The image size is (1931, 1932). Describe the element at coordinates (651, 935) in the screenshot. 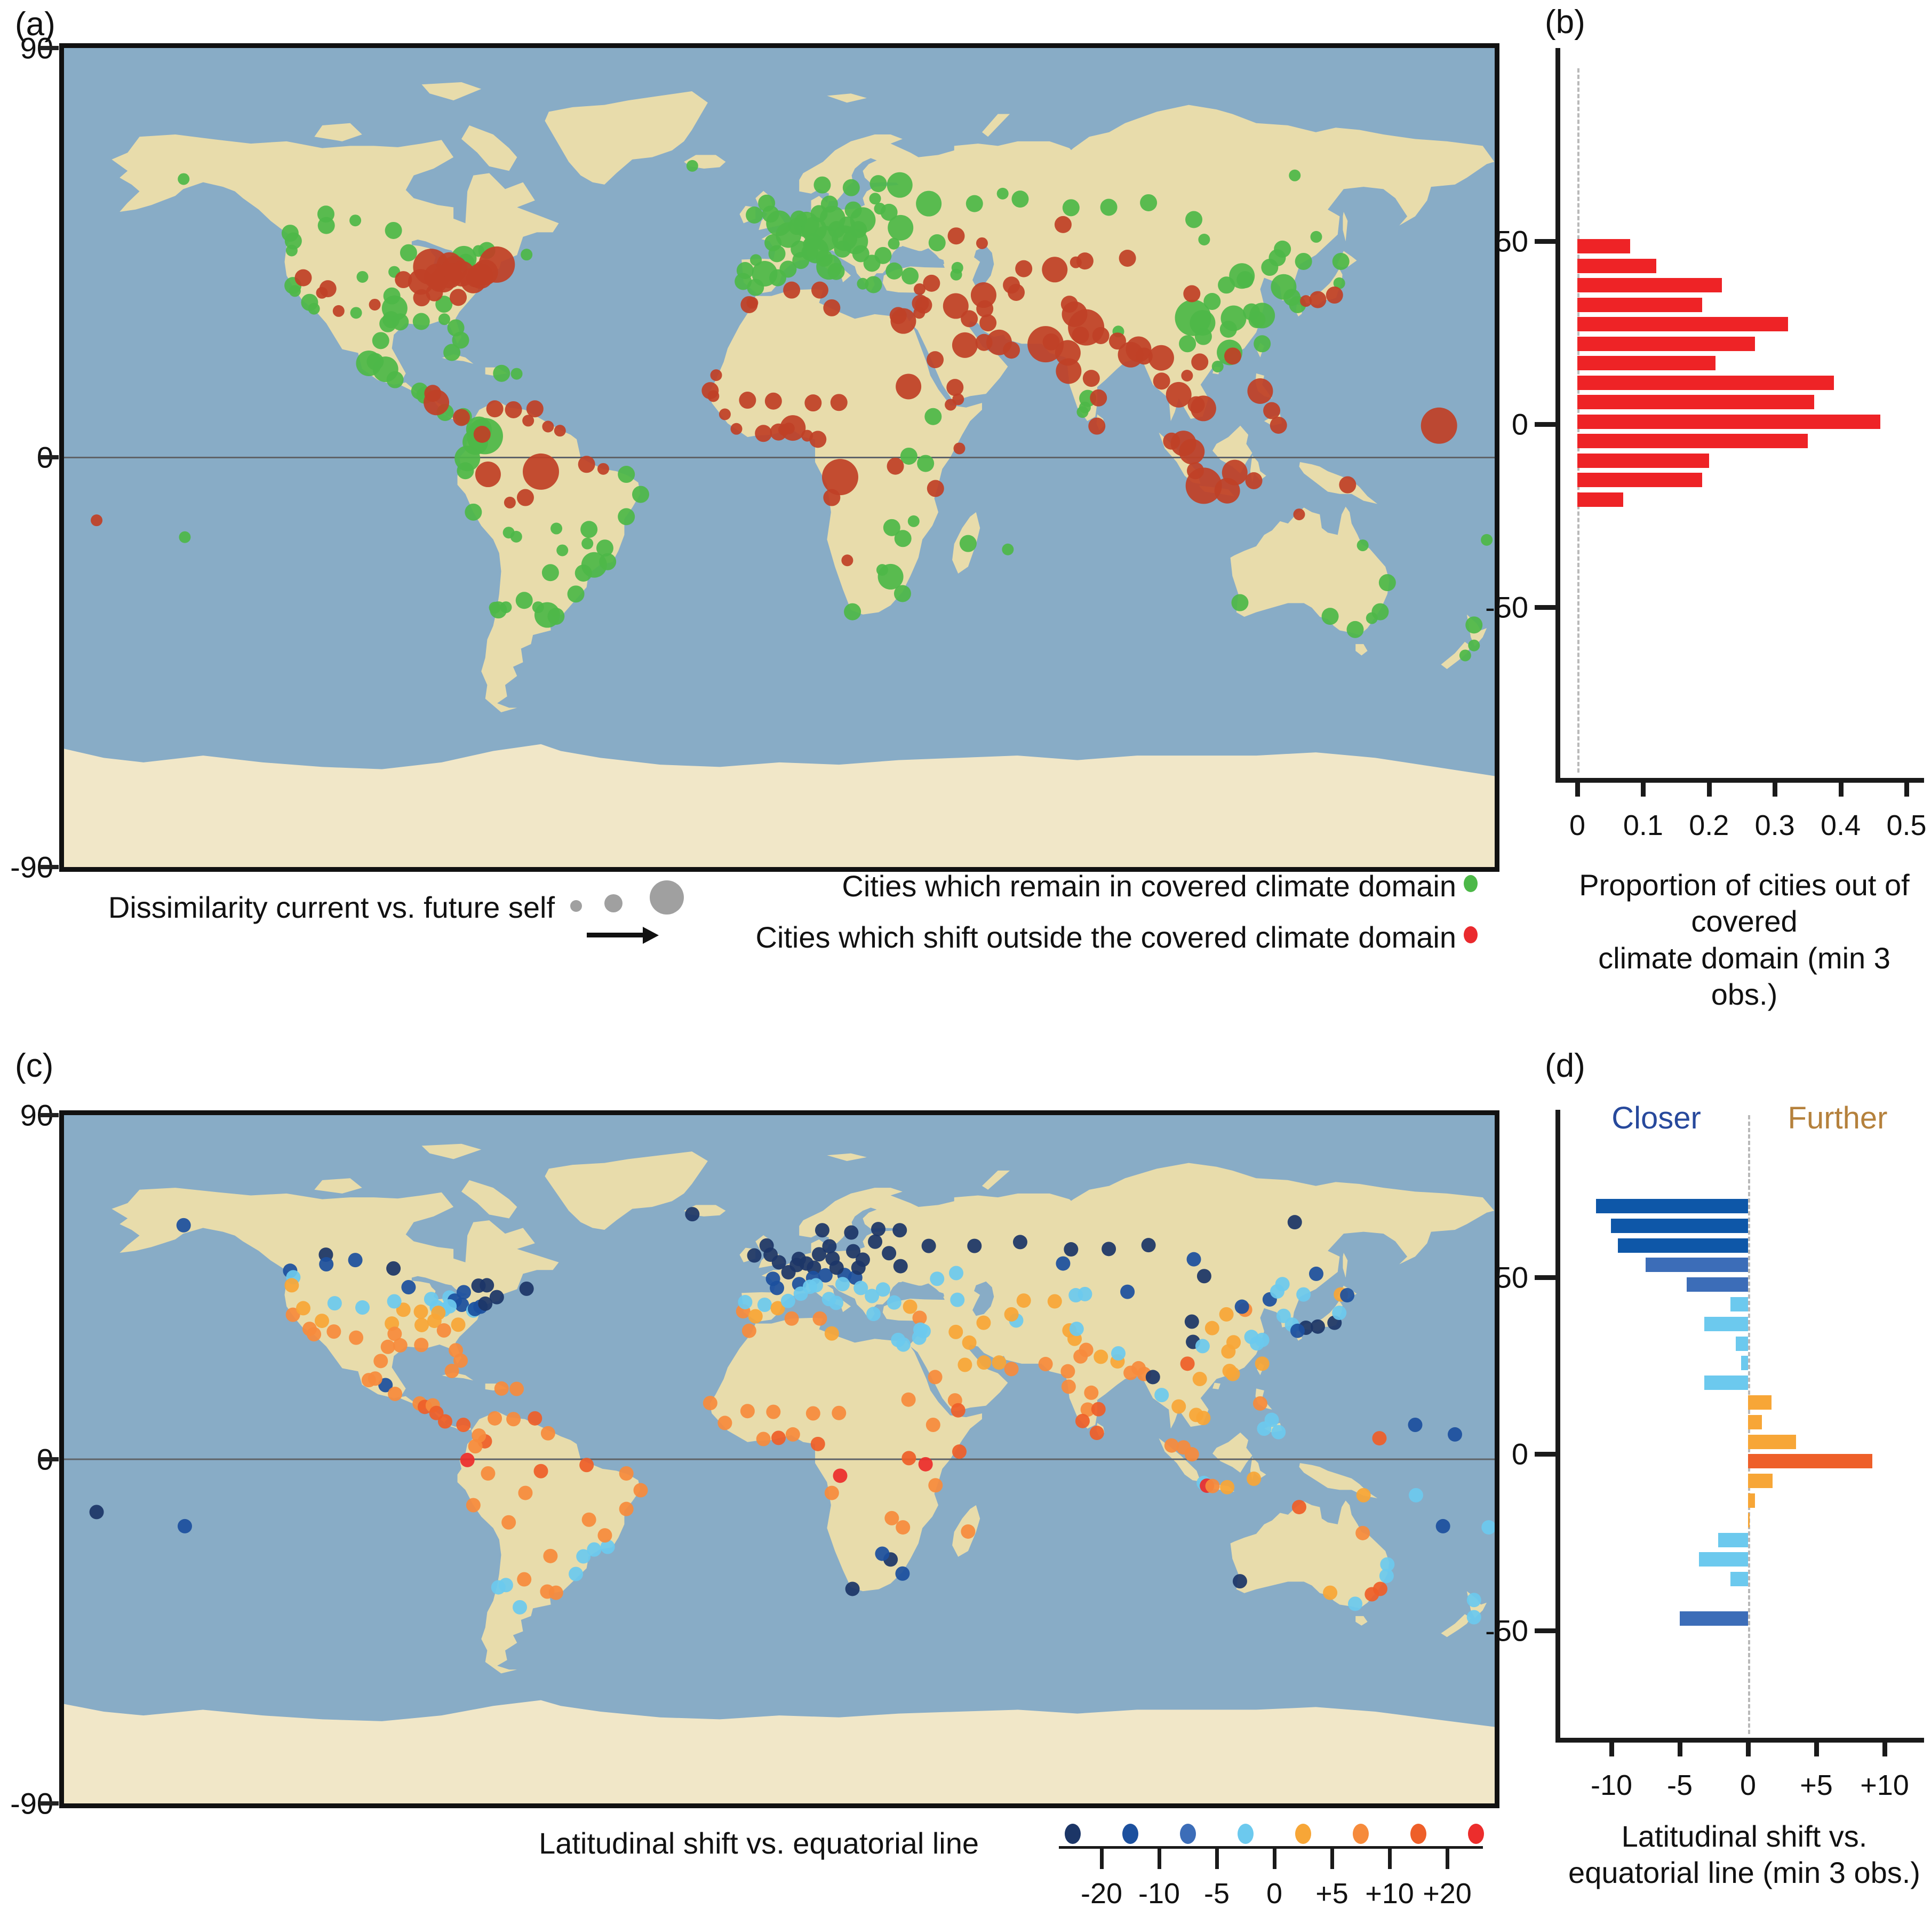

I see `size-legend-arrowhead-icon` at that location.